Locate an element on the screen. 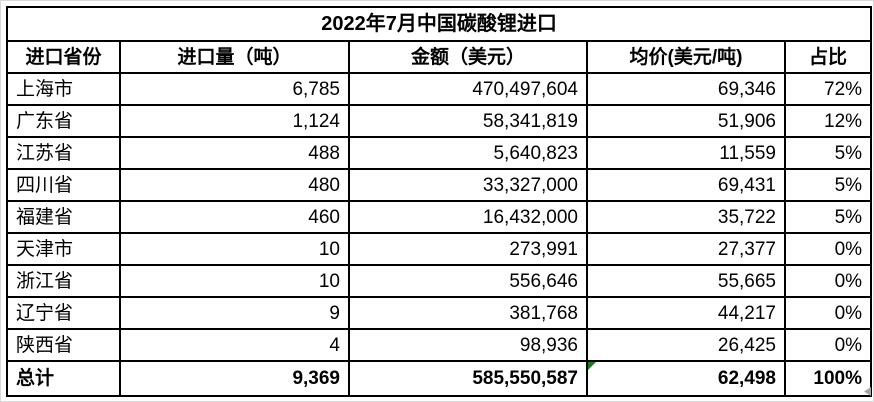 The height and width of the screenshot is (402, 874). amount-cell: 16,432,000 is located at coordinates (468, 217).